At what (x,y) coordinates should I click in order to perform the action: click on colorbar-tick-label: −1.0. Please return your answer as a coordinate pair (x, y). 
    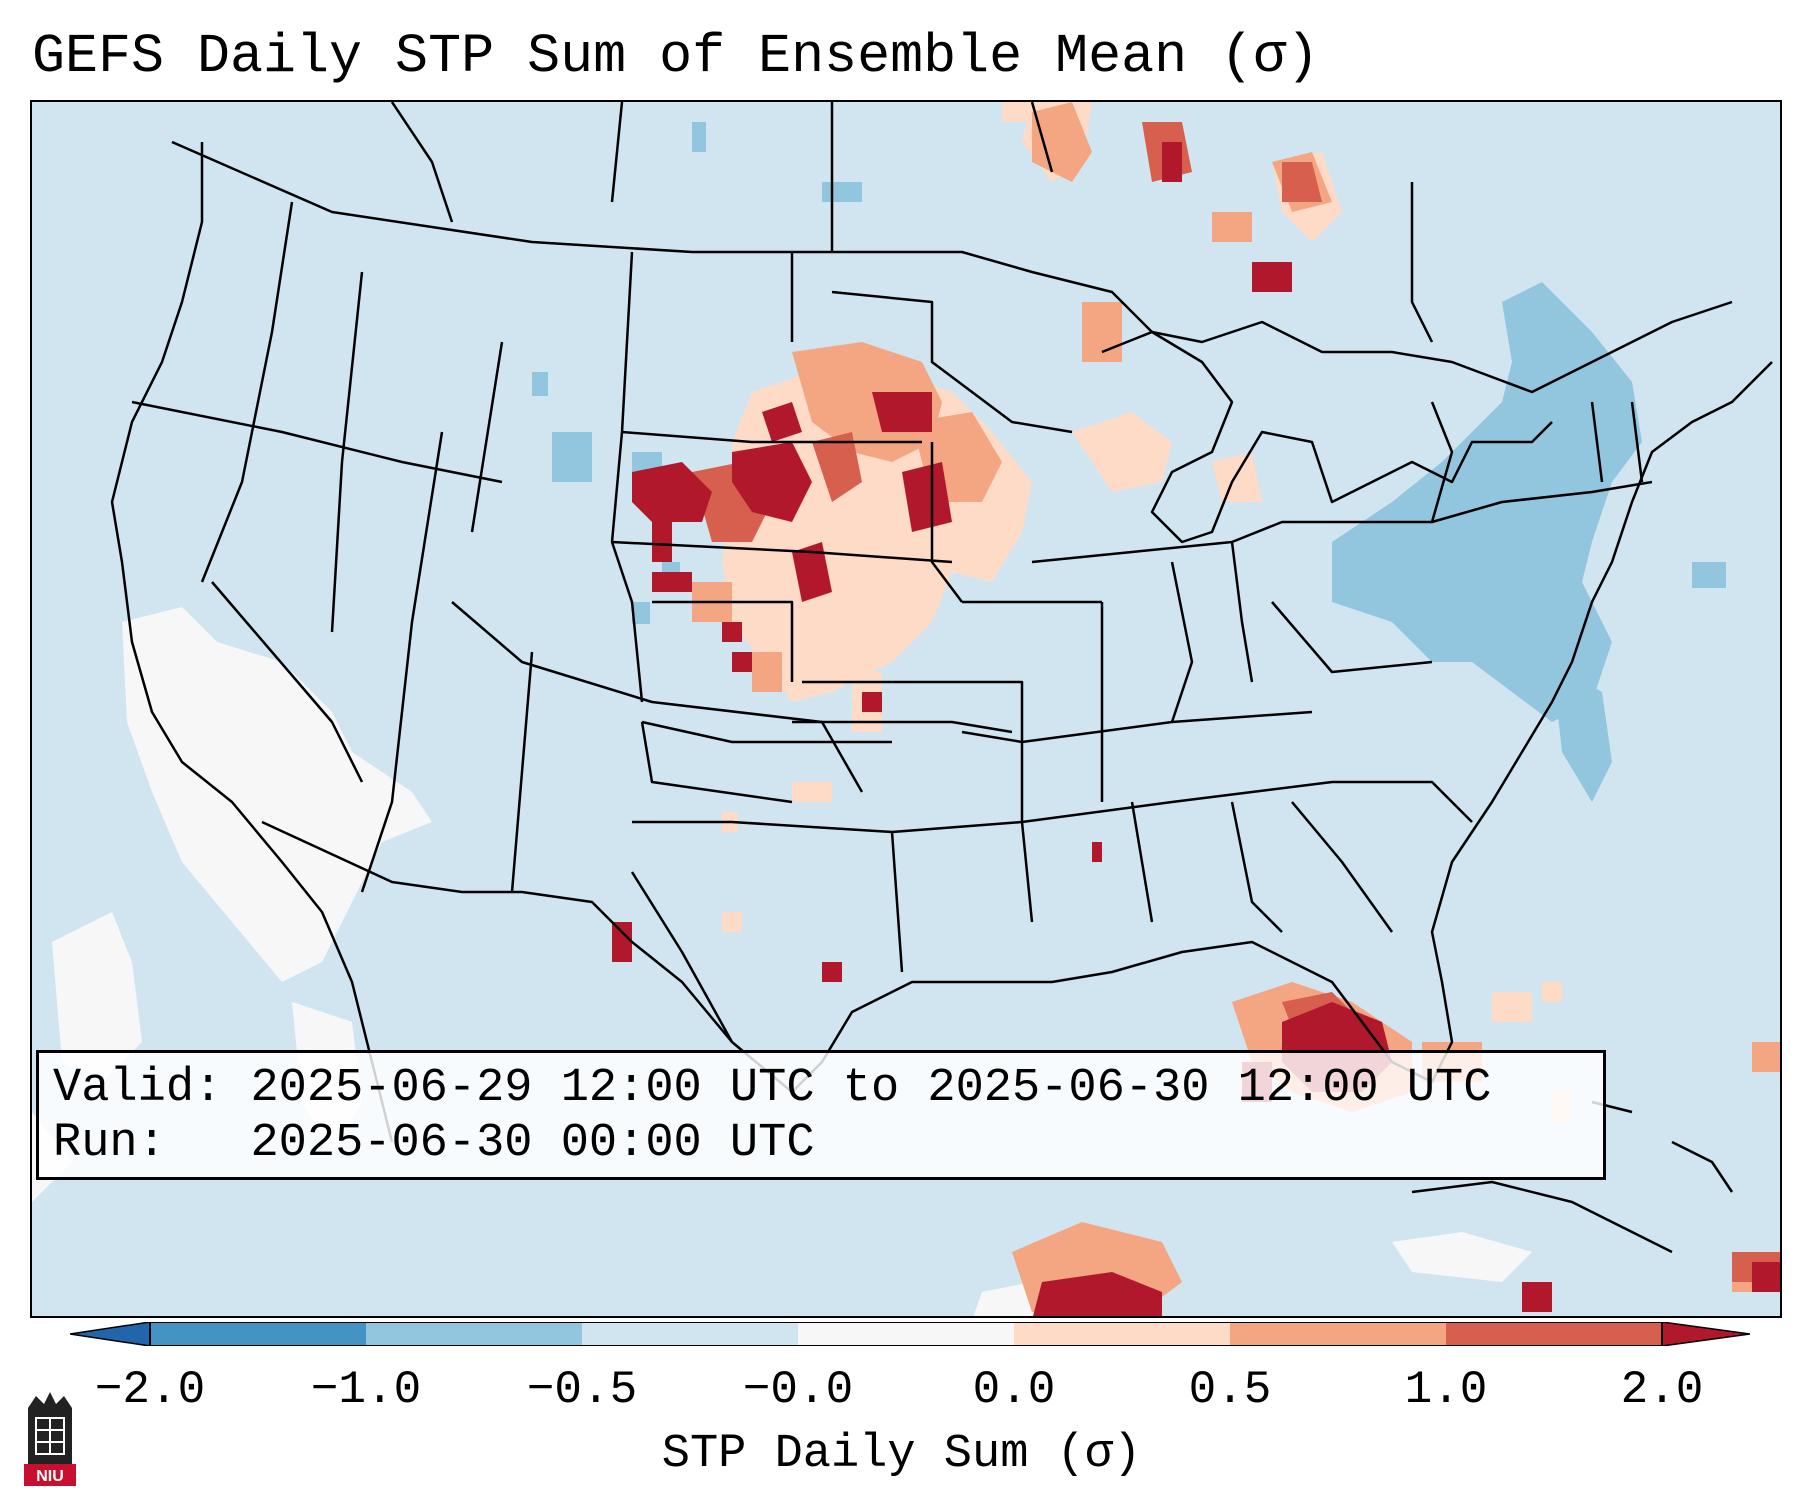
    Looking at the image, I should click on (366, 1390).